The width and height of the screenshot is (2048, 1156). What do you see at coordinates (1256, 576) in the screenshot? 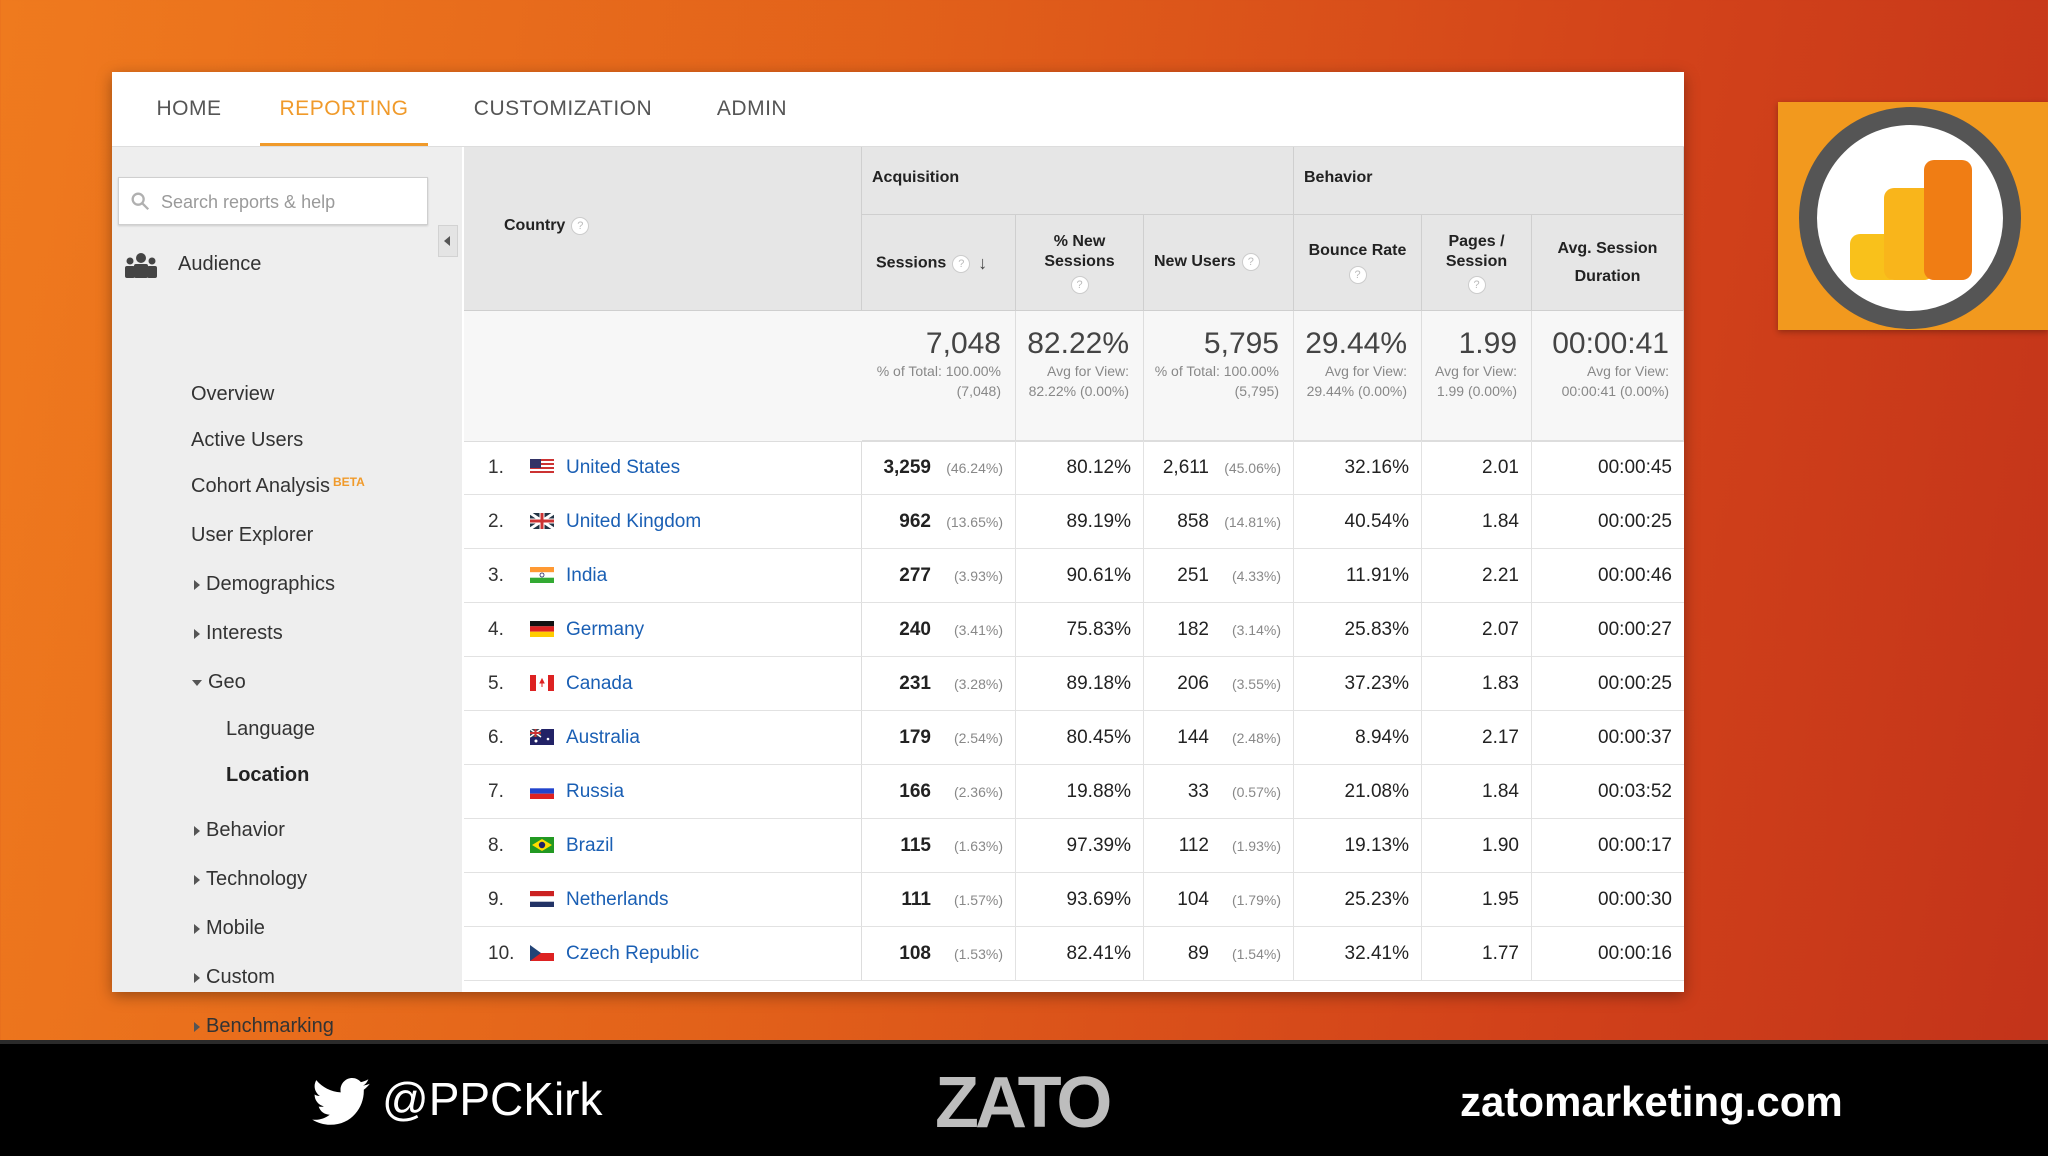
I see `new-users-percent: (4.33%)` at bounding box center [1256, 576].